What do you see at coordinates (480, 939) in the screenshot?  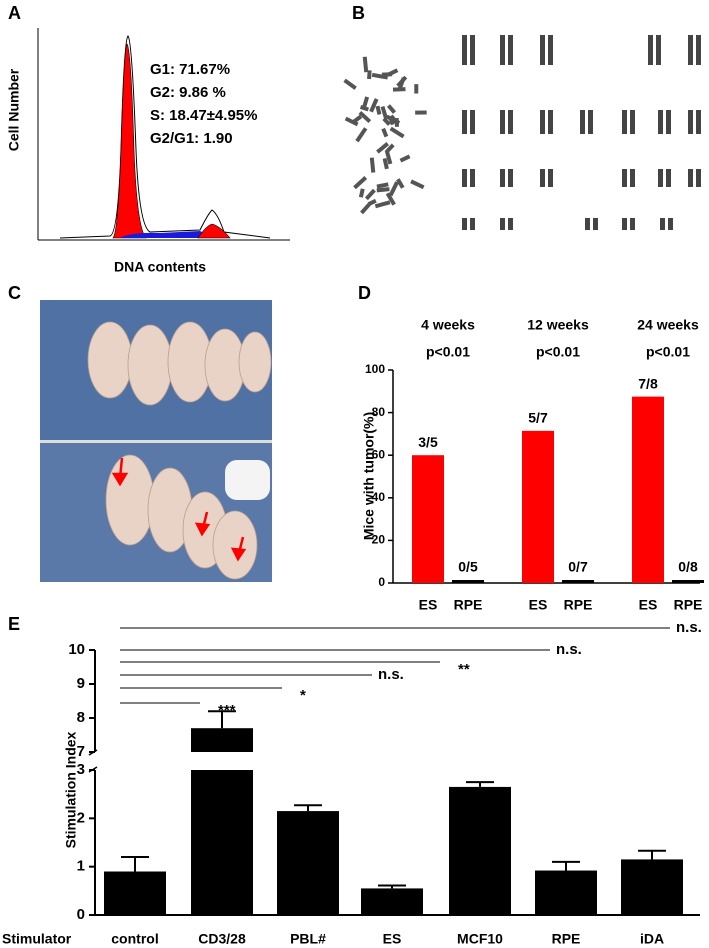 I see `x-tick-label: MCF10` at bounding box center [480, 939].